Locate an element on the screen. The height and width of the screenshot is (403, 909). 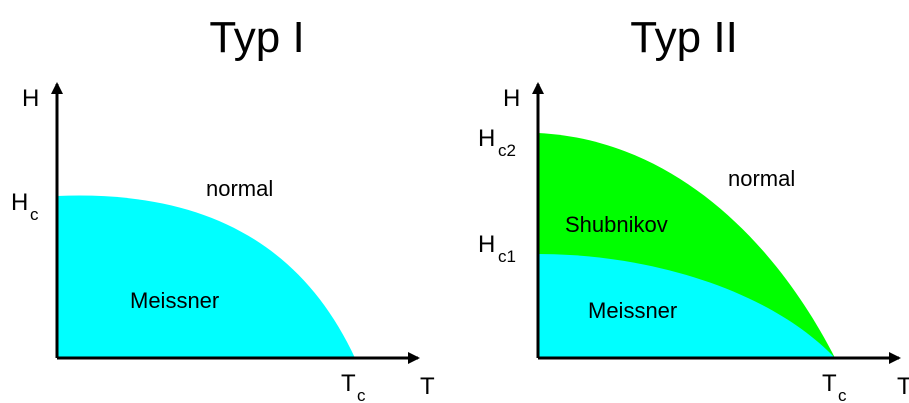
tc2-label-main: T is located at coordinates (829, 383).